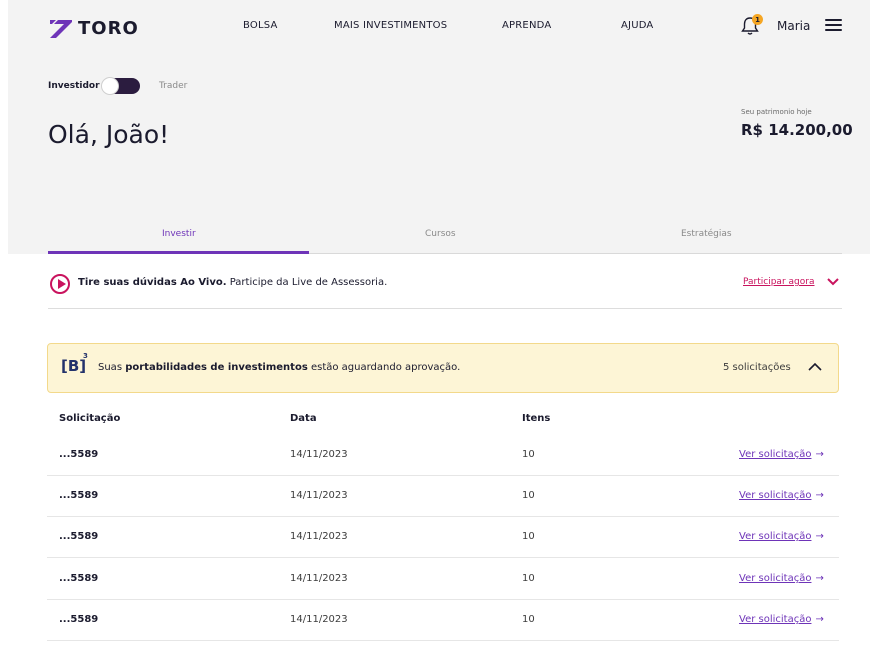 This screenshot has width=876, height=664. I want to click on greeting-title: Olá, João!, so click(109, 134).